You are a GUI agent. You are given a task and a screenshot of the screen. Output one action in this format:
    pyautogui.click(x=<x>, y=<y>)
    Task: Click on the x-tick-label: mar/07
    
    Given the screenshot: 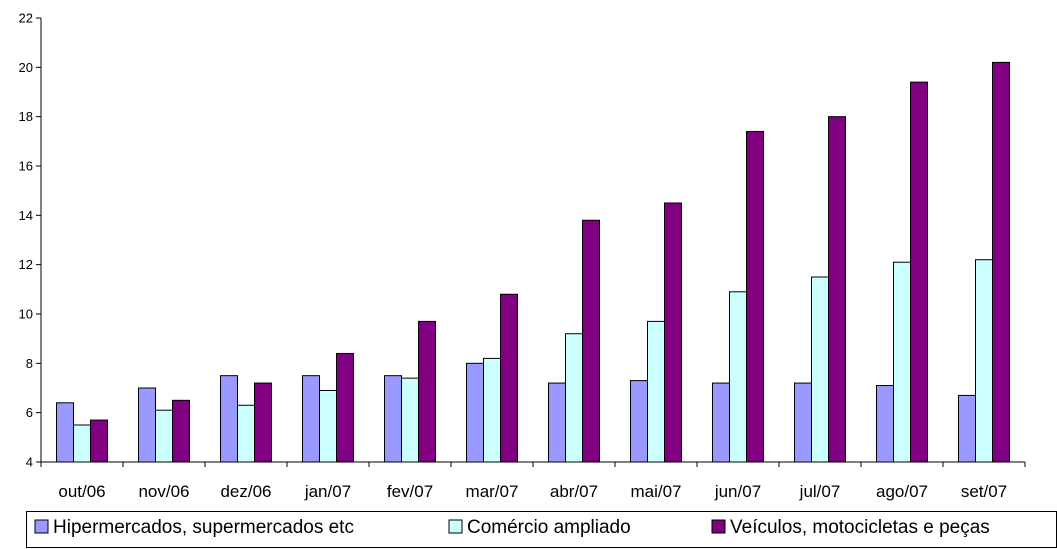 What is the action you would take?
    pyautogui.click(x=492, y=491)
    